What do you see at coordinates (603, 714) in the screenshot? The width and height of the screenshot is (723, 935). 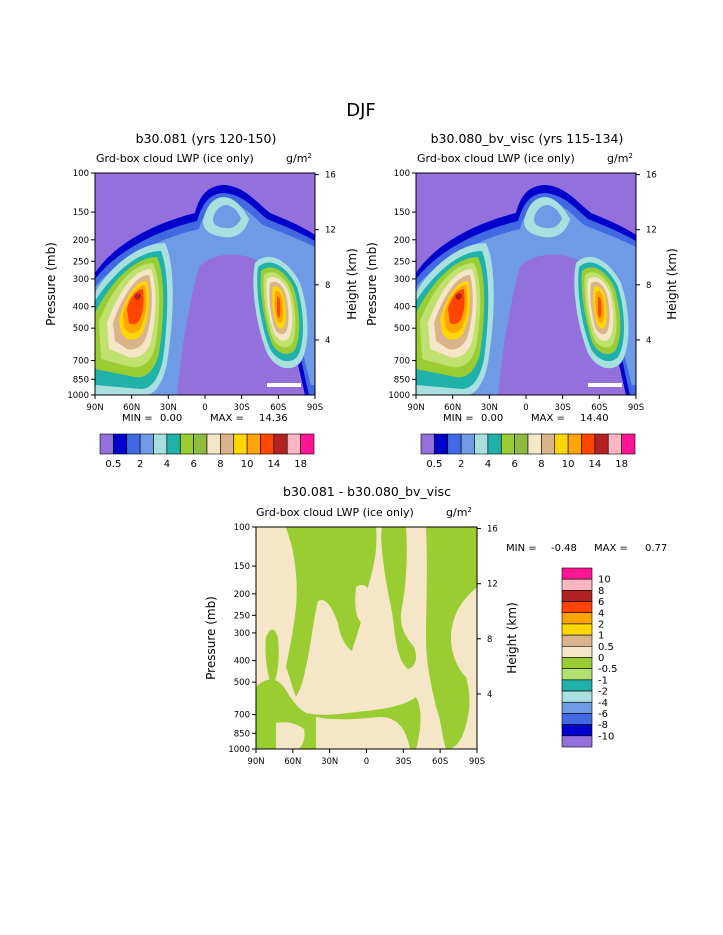 I see `colorbar-label: -6` at bounding box center [603, 714].